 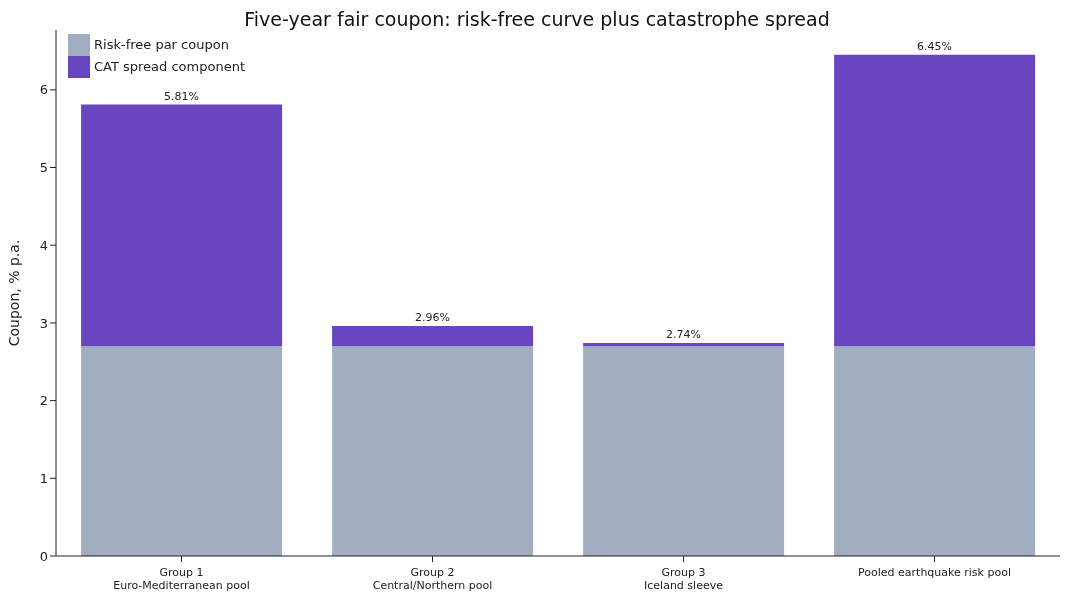 What do you see at coordinates (43, 245) in the screenshot?
I see `y-tick-label: 4` at bounding box center [43, 245].